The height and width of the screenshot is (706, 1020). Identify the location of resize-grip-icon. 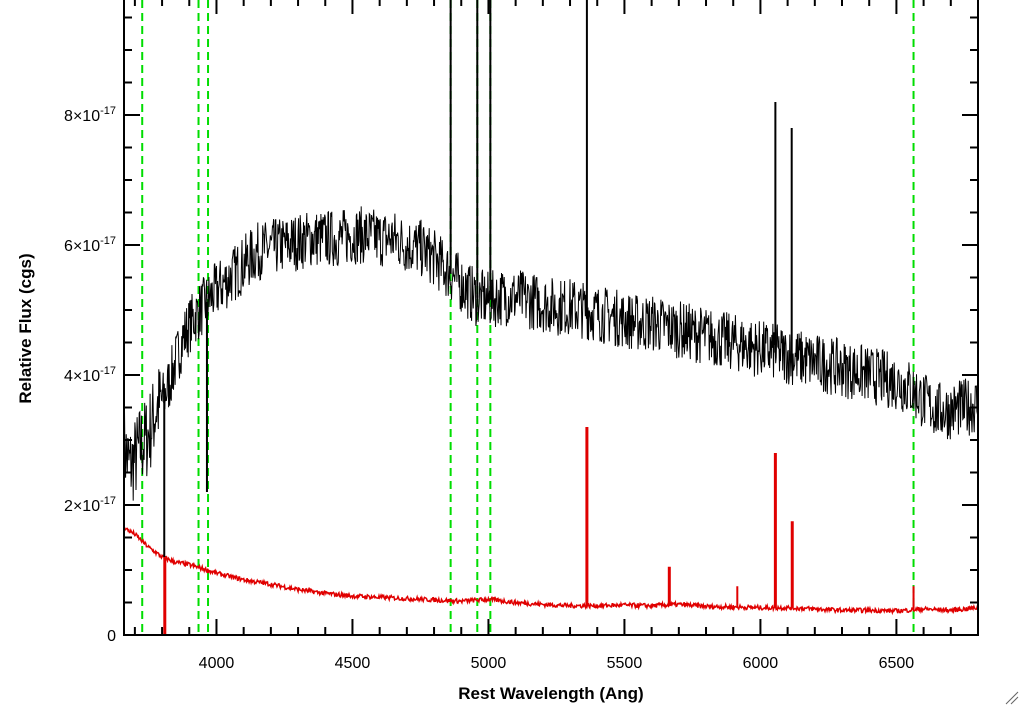
(1012, 698).